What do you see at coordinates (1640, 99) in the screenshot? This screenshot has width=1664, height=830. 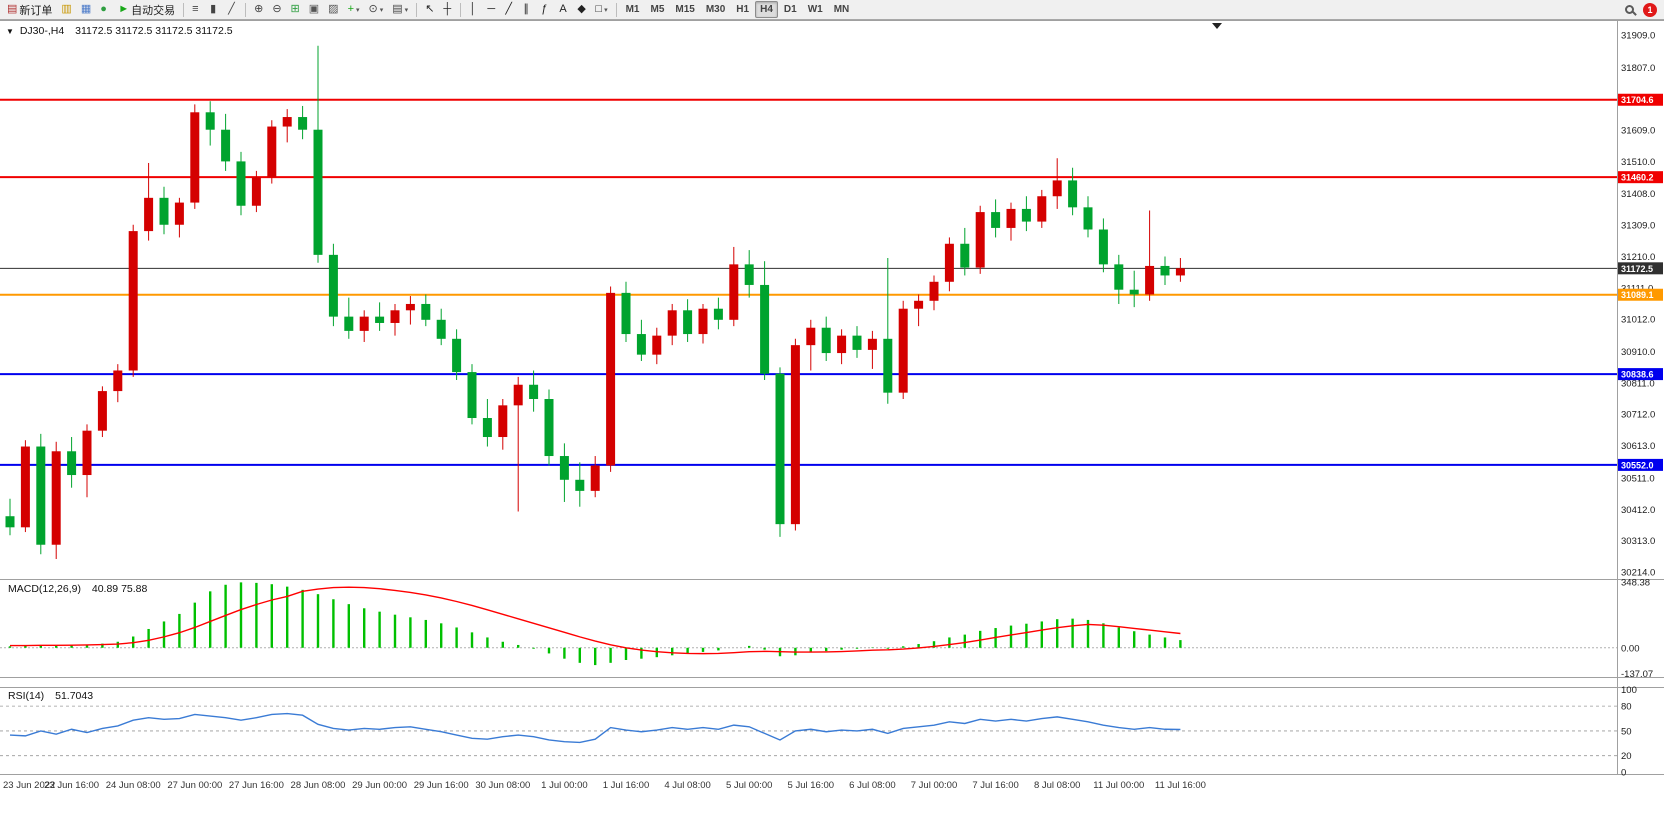 I see `price-badge` at bounding box center [1640, 99].